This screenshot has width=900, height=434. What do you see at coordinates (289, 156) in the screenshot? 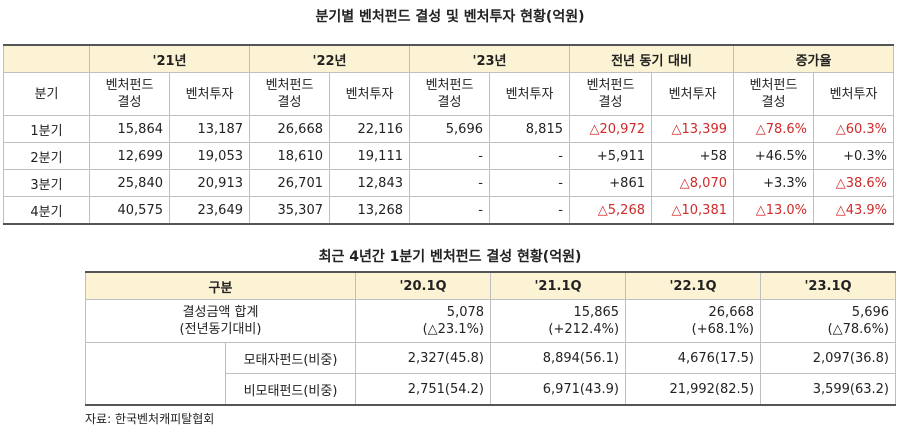
I see `table-cell: 18,610` at bounding box center [289, 156].